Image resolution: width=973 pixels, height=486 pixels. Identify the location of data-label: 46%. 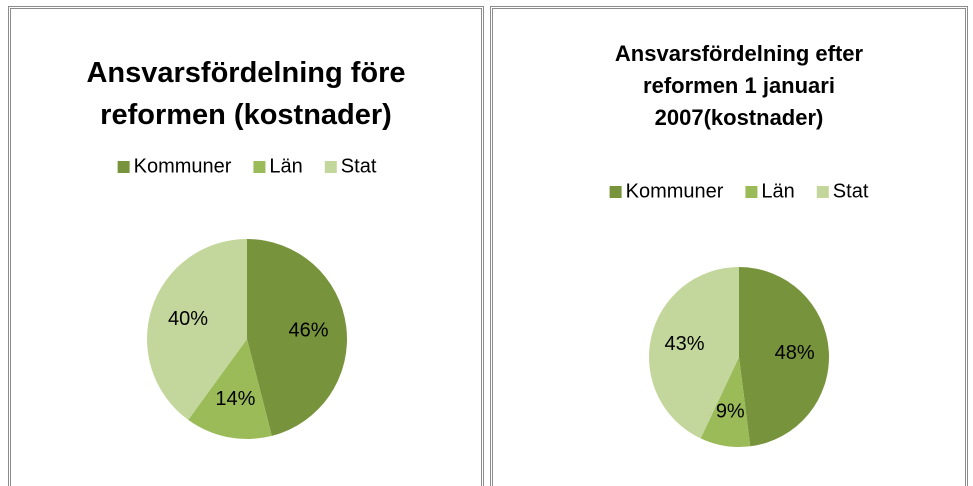
(308, 331).